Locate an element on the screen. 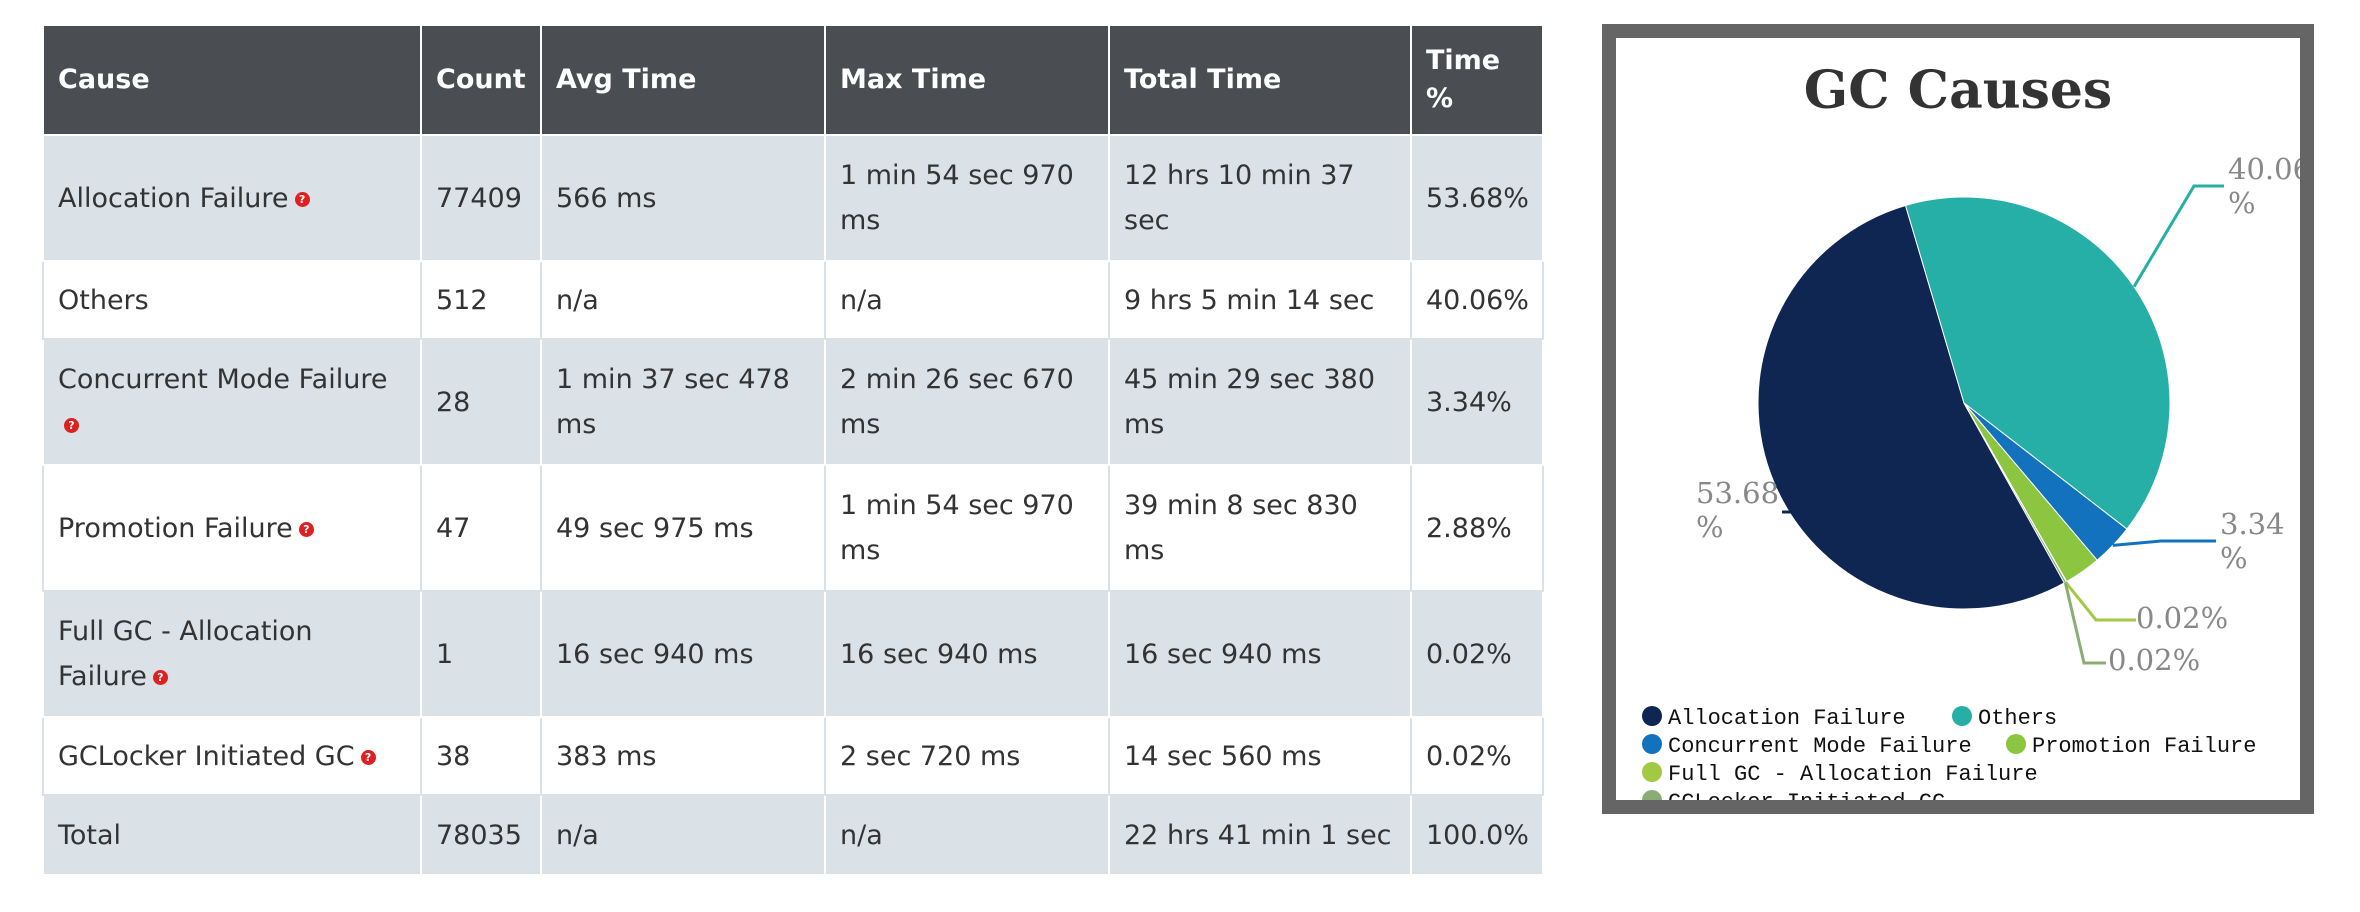 This screenshot has width=2360, height=912. cause-cell: Allocation Failure? is located at coordinates (232, 198).